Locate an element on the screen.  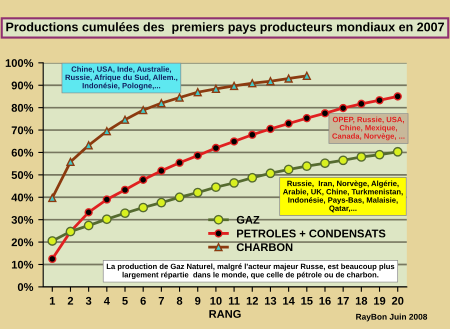
y-tick-label: 20% is located at coordinates (23, 242).